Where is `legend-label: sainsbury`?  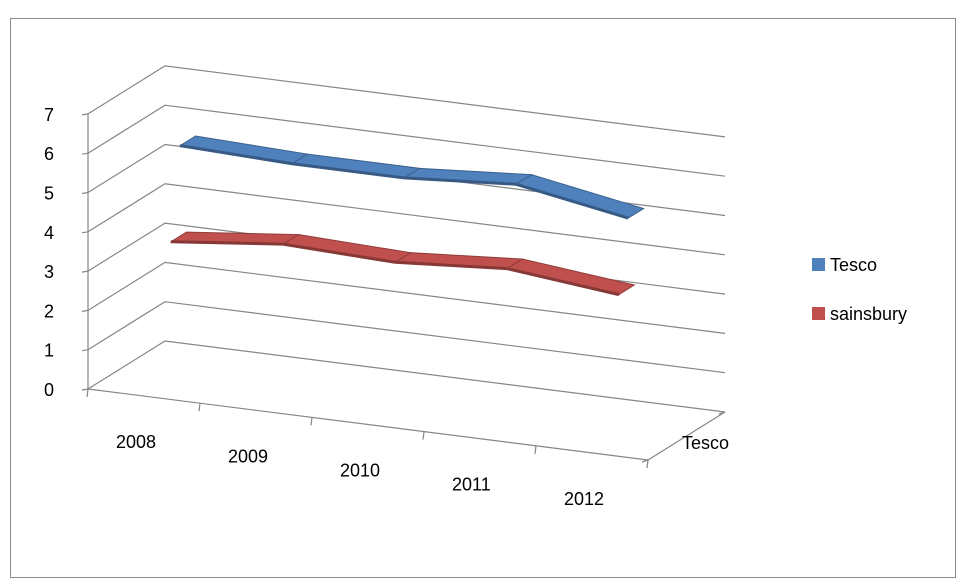
legend-label: sainsbury is located at coordinates (868, 314).